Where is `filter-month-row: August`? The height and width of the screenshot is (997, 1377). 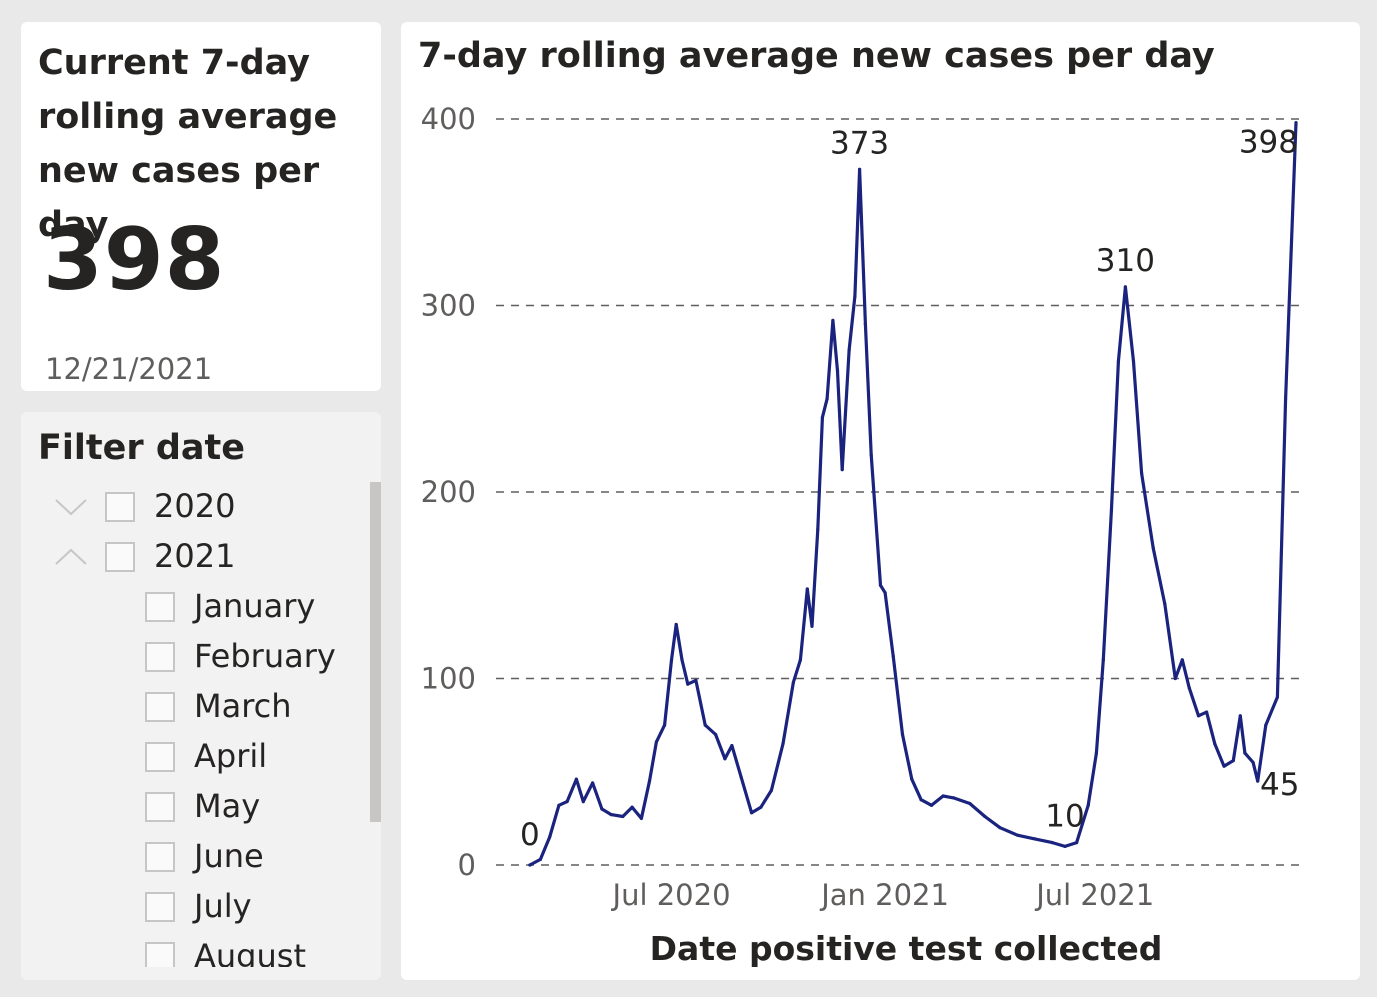 filter-month-row: August is located at coordinates (186, 952).